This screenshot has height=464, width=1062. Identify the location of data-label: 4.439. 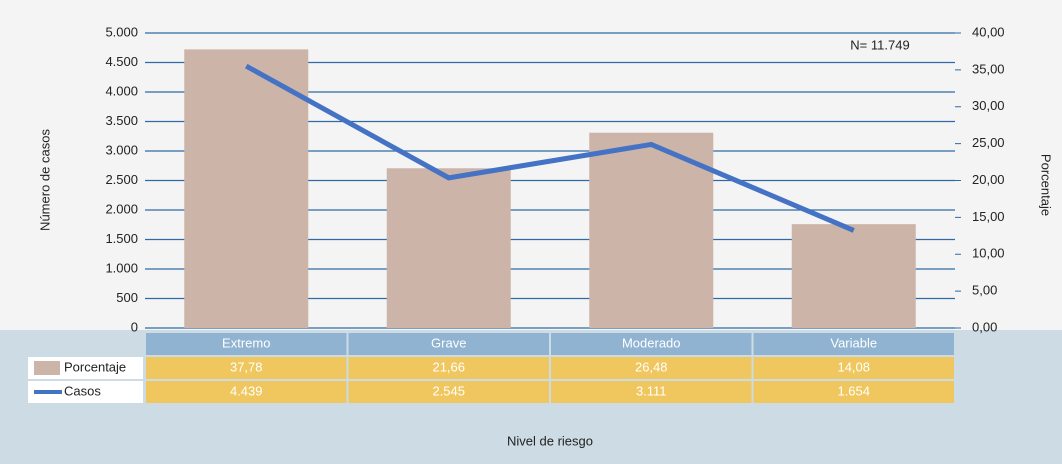
(246, 390).